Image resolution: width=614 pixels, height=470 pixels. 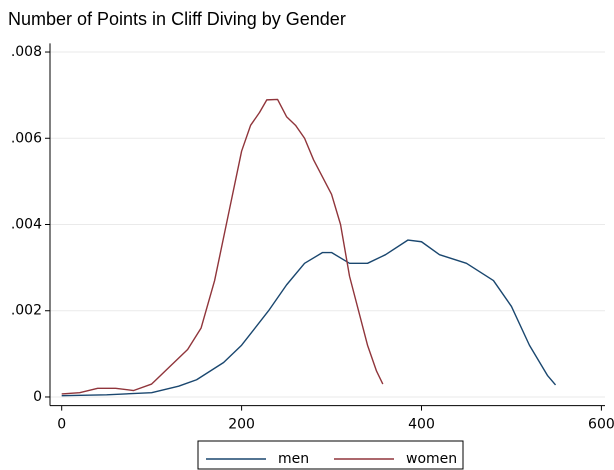 What do you see at coordinates (241, 425) in the screenshot?
I see `x-tick-label: 200` at bounding box center [241, 425].